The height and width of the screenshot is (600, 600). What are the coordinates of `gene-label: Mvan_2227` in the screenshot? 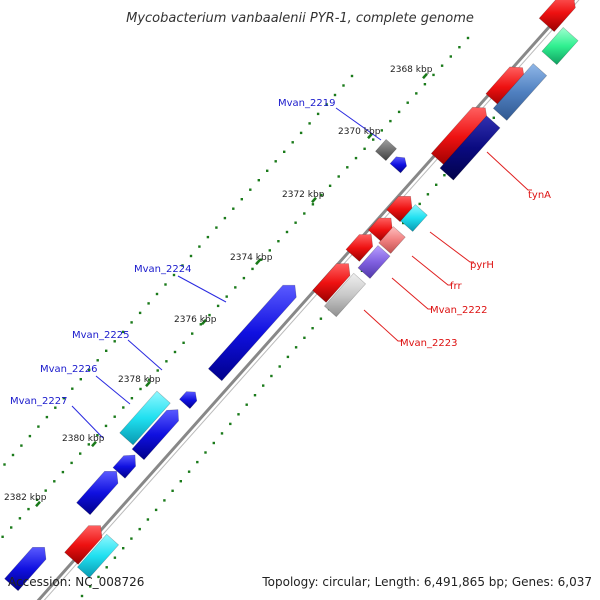 It's located at (38, 401).